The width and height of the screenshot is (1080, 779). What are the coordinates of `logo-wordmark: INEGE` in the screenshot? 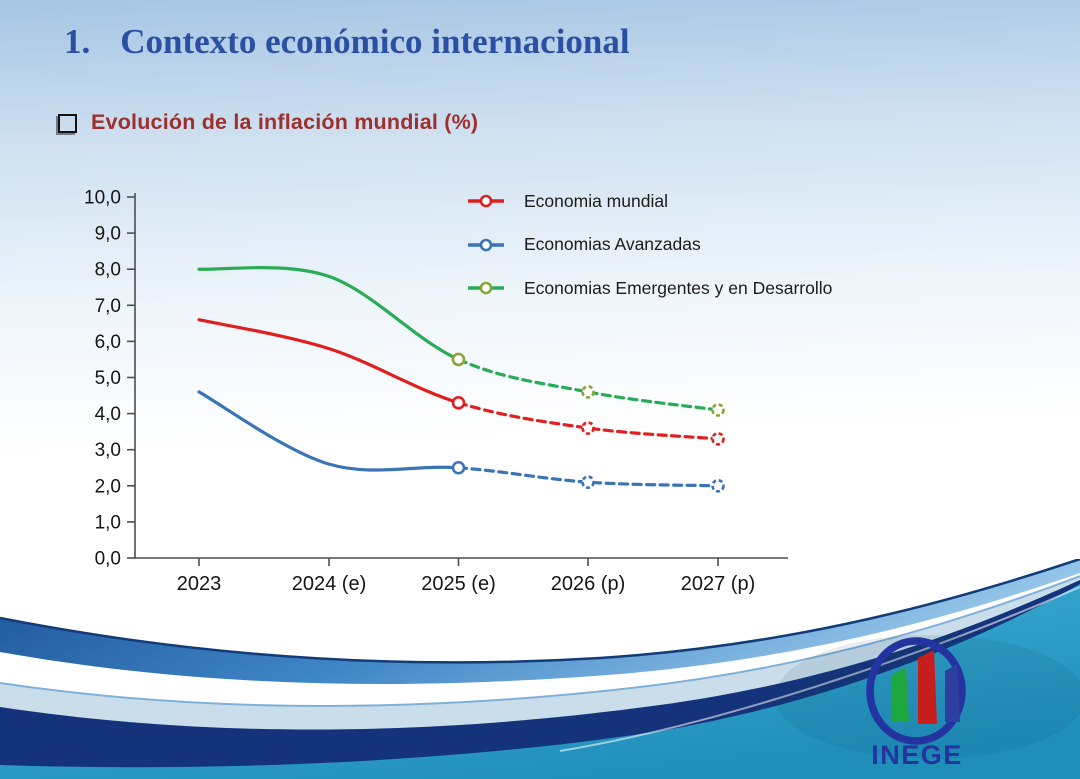 It's located at (917, 755).